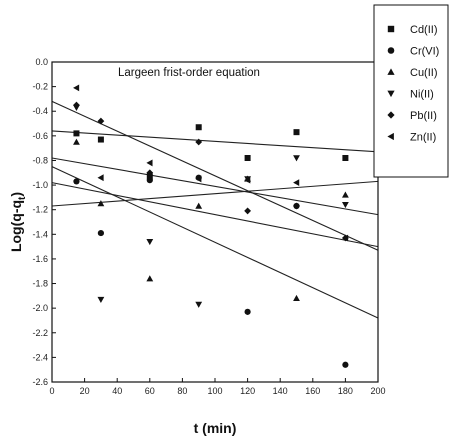 The height and width of the screenshot is (440, 449). I want to click on fit-line-cu-ii, so click(215, 193).